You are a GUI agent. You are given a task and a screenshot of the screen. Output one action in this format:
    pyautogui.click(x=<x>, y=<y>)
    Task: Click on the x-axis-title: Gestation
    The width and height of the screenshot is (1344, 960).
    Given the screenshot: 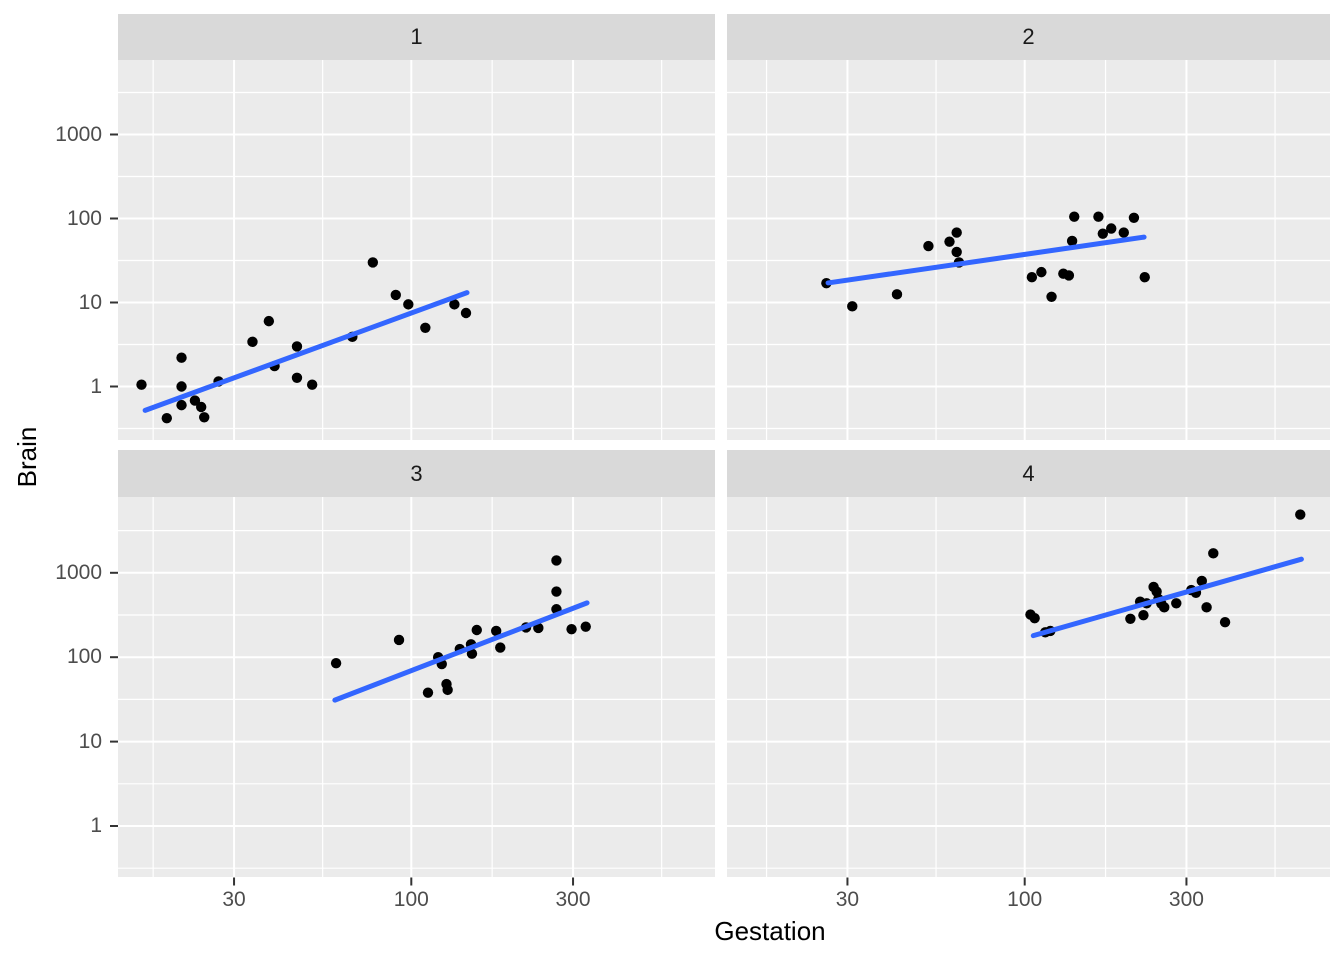 What is the action you would take?
    pyautogui.click(x=770, y=931)
    